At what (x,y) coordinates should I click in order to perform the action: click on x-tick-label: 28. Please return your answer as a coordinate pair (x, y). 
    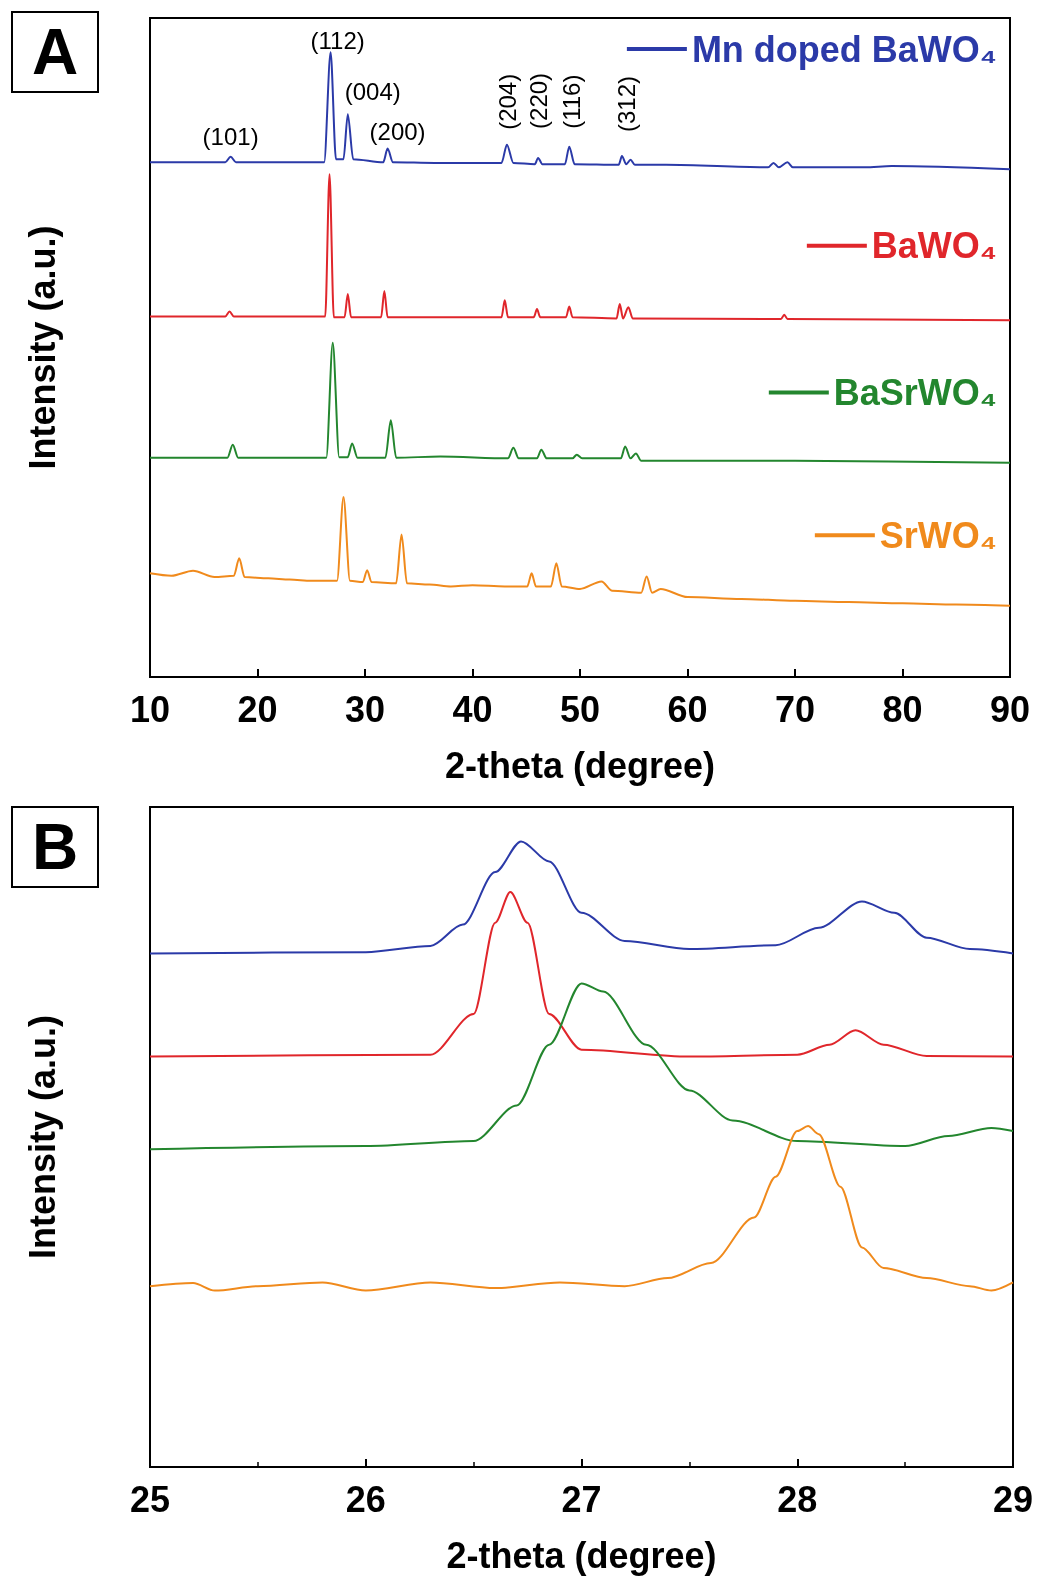
    Looking at the image, I should click on (797, 1499).